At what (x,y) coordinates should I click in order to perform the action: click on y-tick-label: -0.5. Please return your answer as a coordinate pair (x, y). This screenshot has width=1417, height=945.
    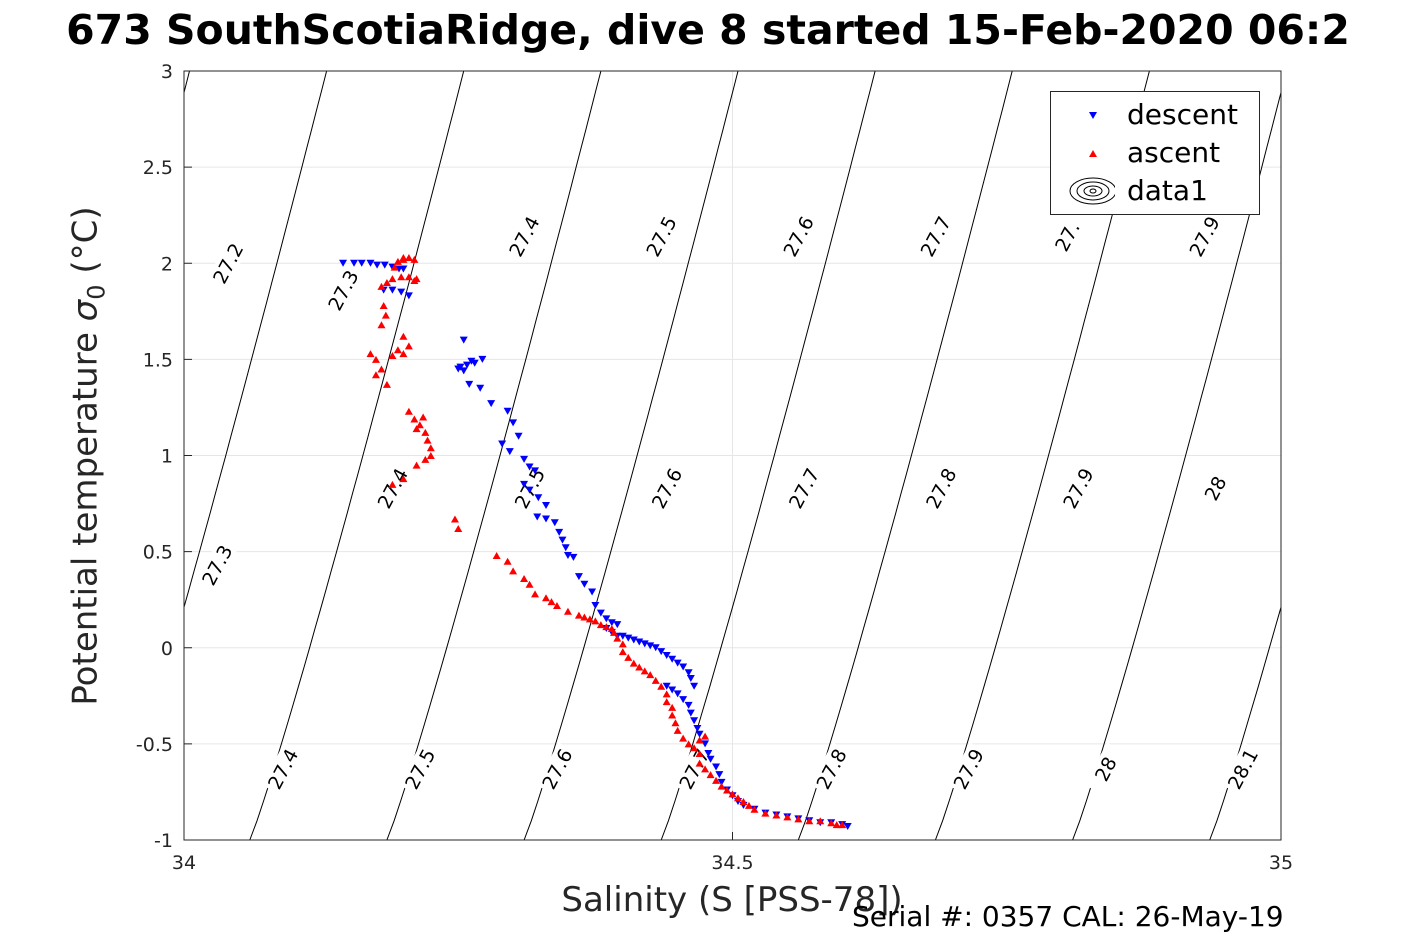
    Looking at the image, I should click on (154, 745).